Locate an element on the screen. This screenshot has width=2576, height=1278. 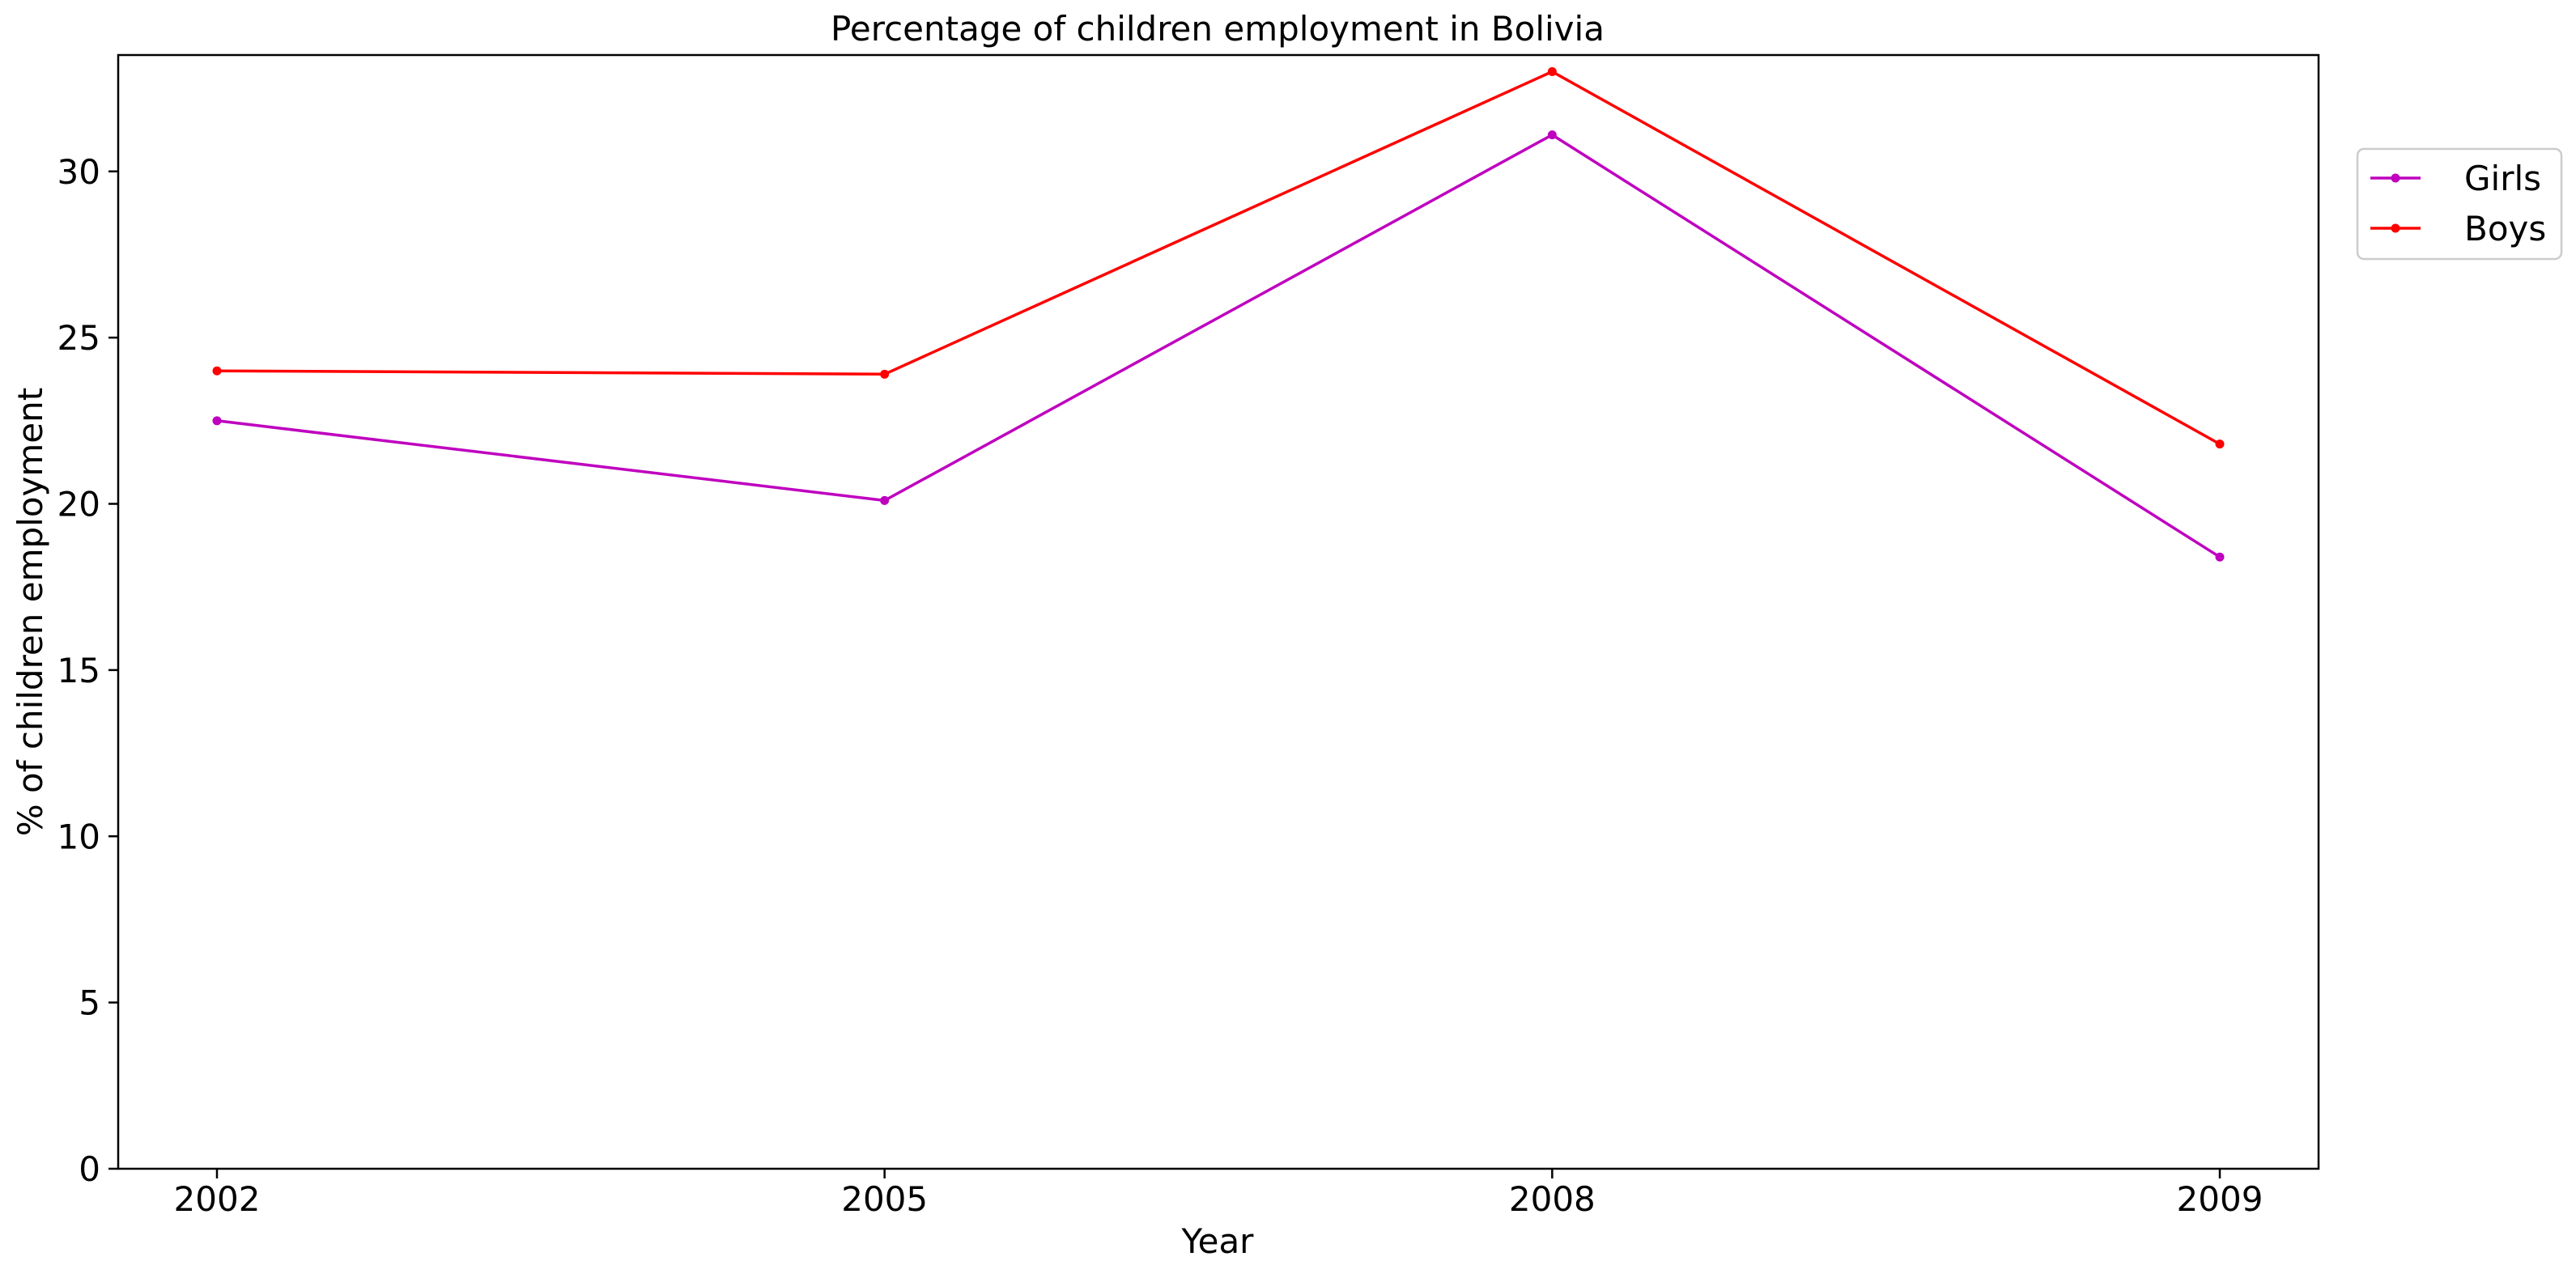
y-tick-label: 30 is located at coordinates (79, 172).